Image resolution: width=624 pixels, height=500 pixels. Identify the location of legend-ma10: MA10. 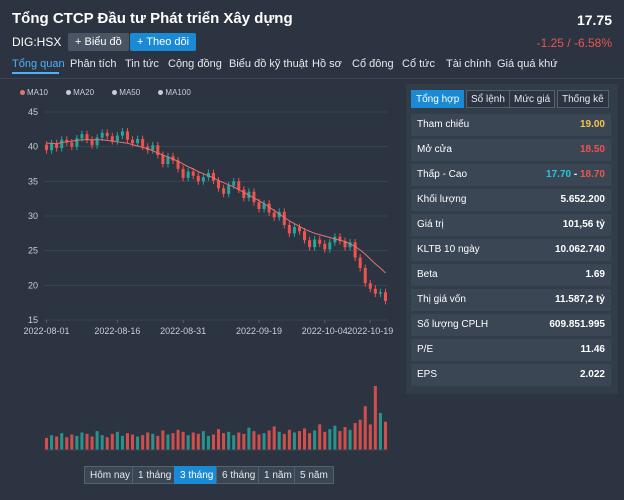
(38, 92).